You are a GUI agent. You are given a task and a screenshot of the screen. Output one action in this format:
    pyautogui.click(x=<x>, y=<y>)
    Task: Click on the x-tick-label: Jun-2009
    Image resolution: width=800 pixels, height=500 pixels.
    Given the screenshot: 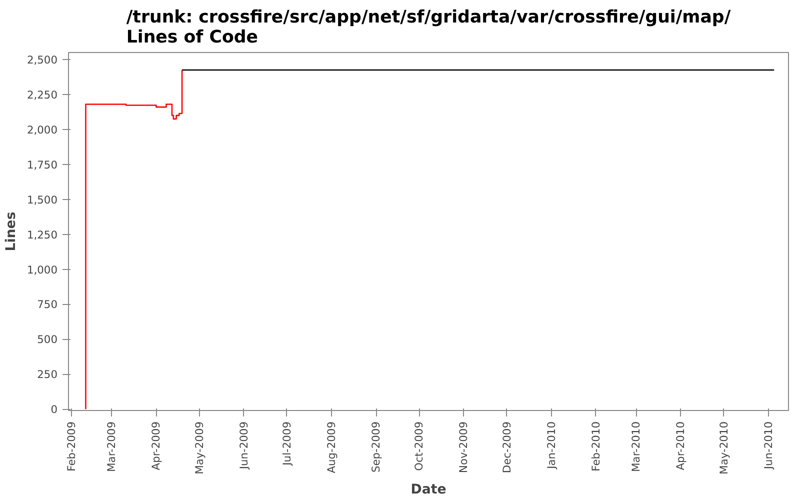 What is the action you would take?
    pyautogui.click(x=243, y=445)
    